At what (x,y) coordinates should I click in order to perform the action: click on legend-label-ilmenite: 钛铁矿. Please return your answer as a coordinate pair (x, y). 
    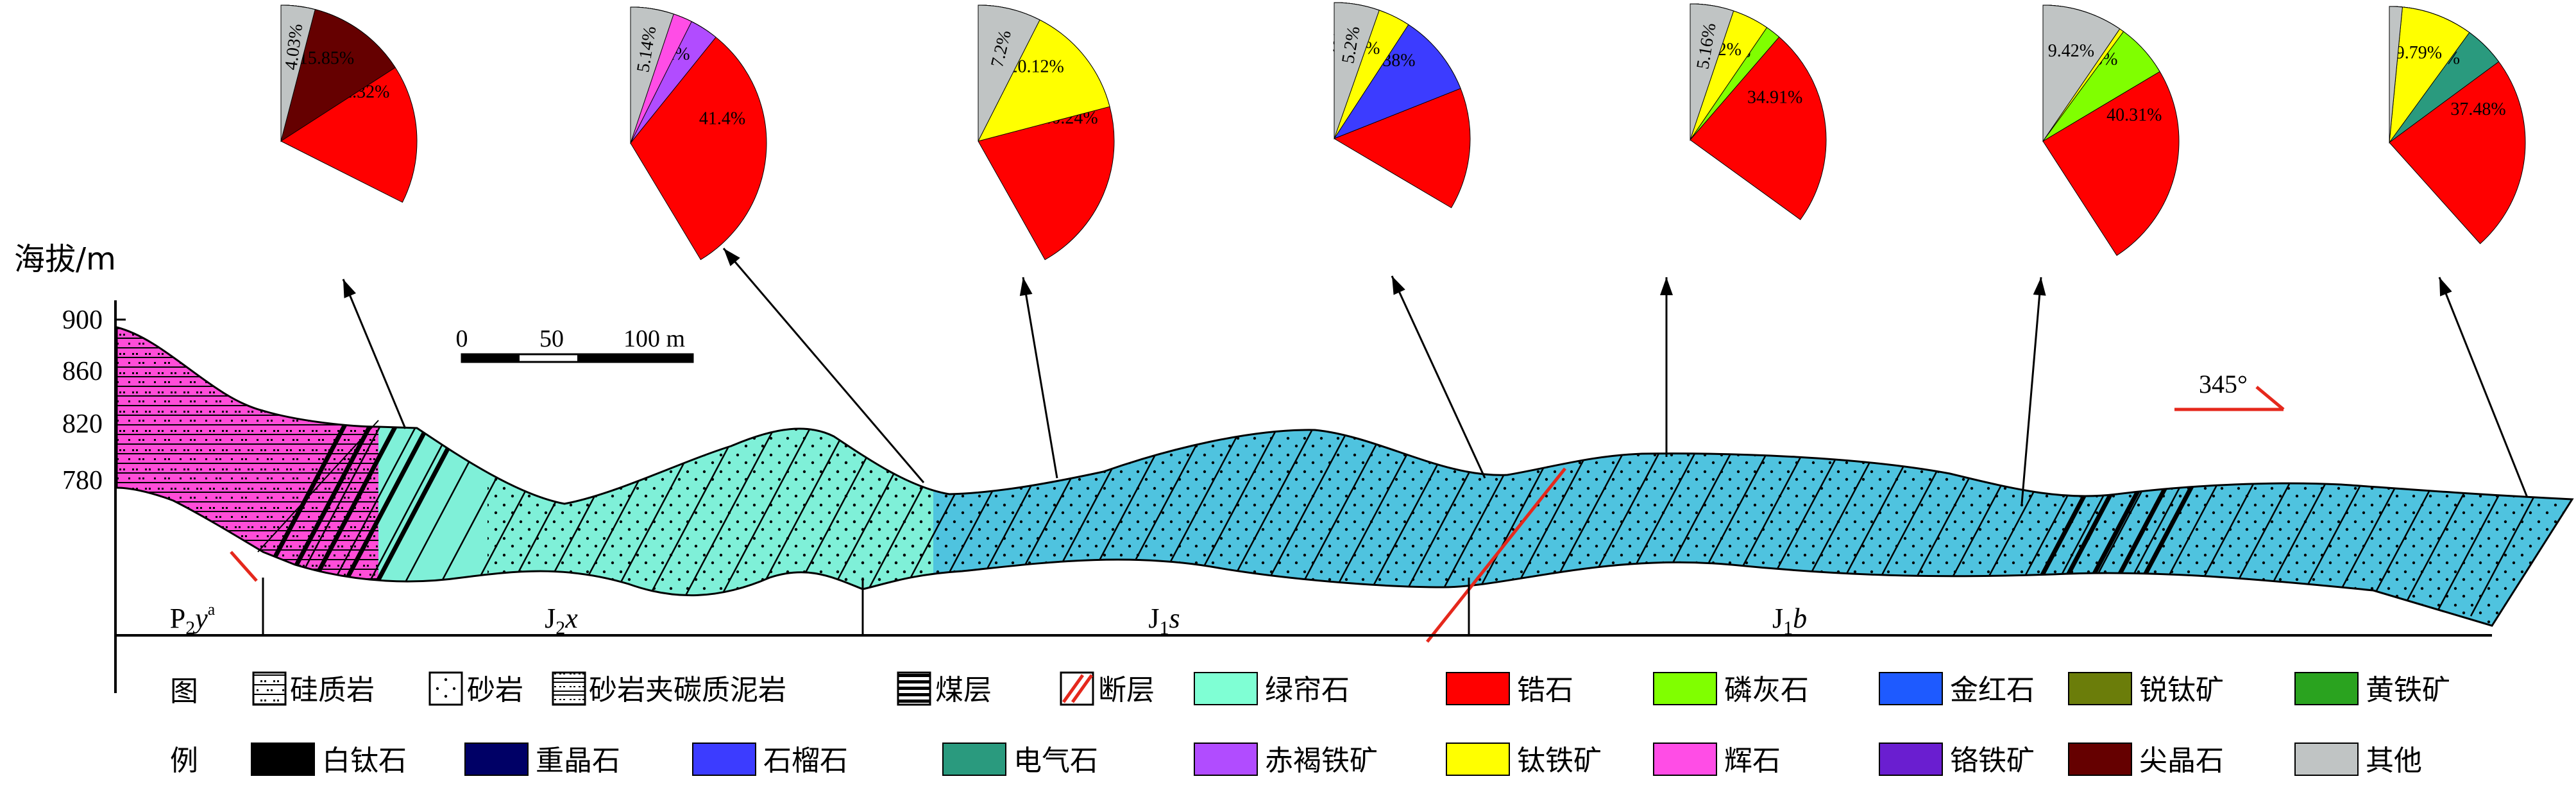
    Looking at the image, I should click on (1559, 761).